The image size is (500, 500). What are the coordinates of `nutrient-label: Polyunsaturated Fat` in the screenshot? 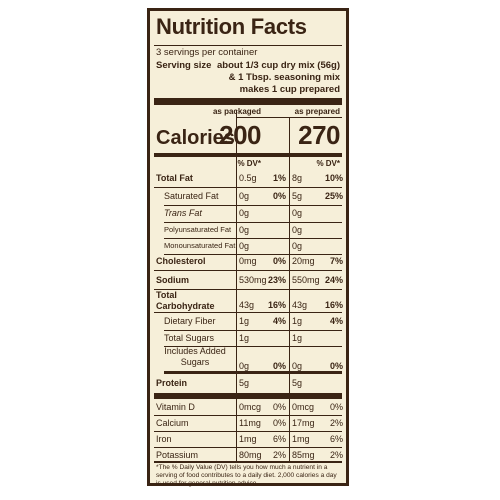 It's located at (198, 229).